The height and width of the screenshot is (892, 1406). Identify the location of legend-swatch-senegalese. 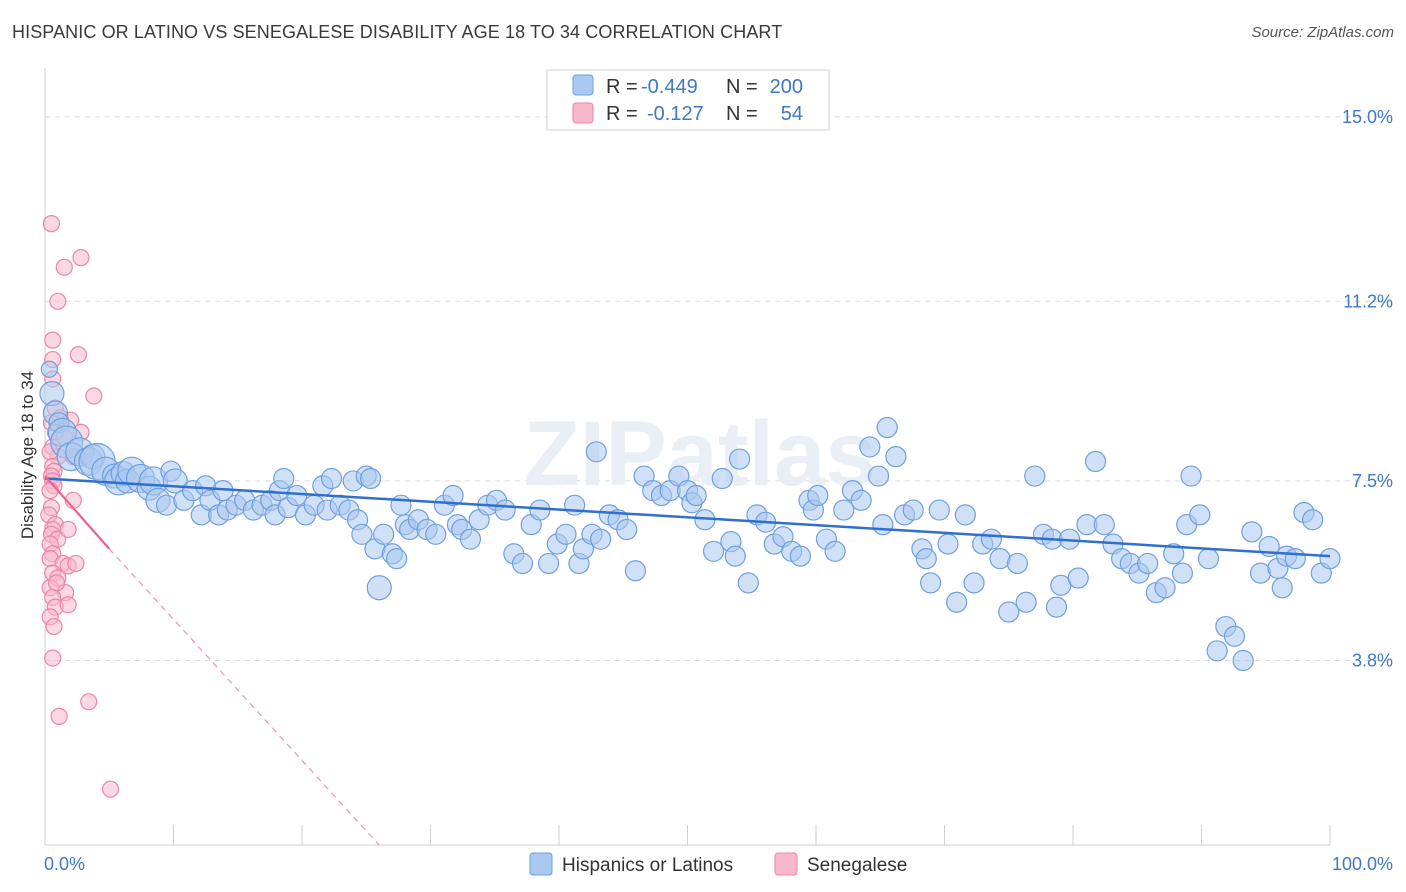
(583, 113).